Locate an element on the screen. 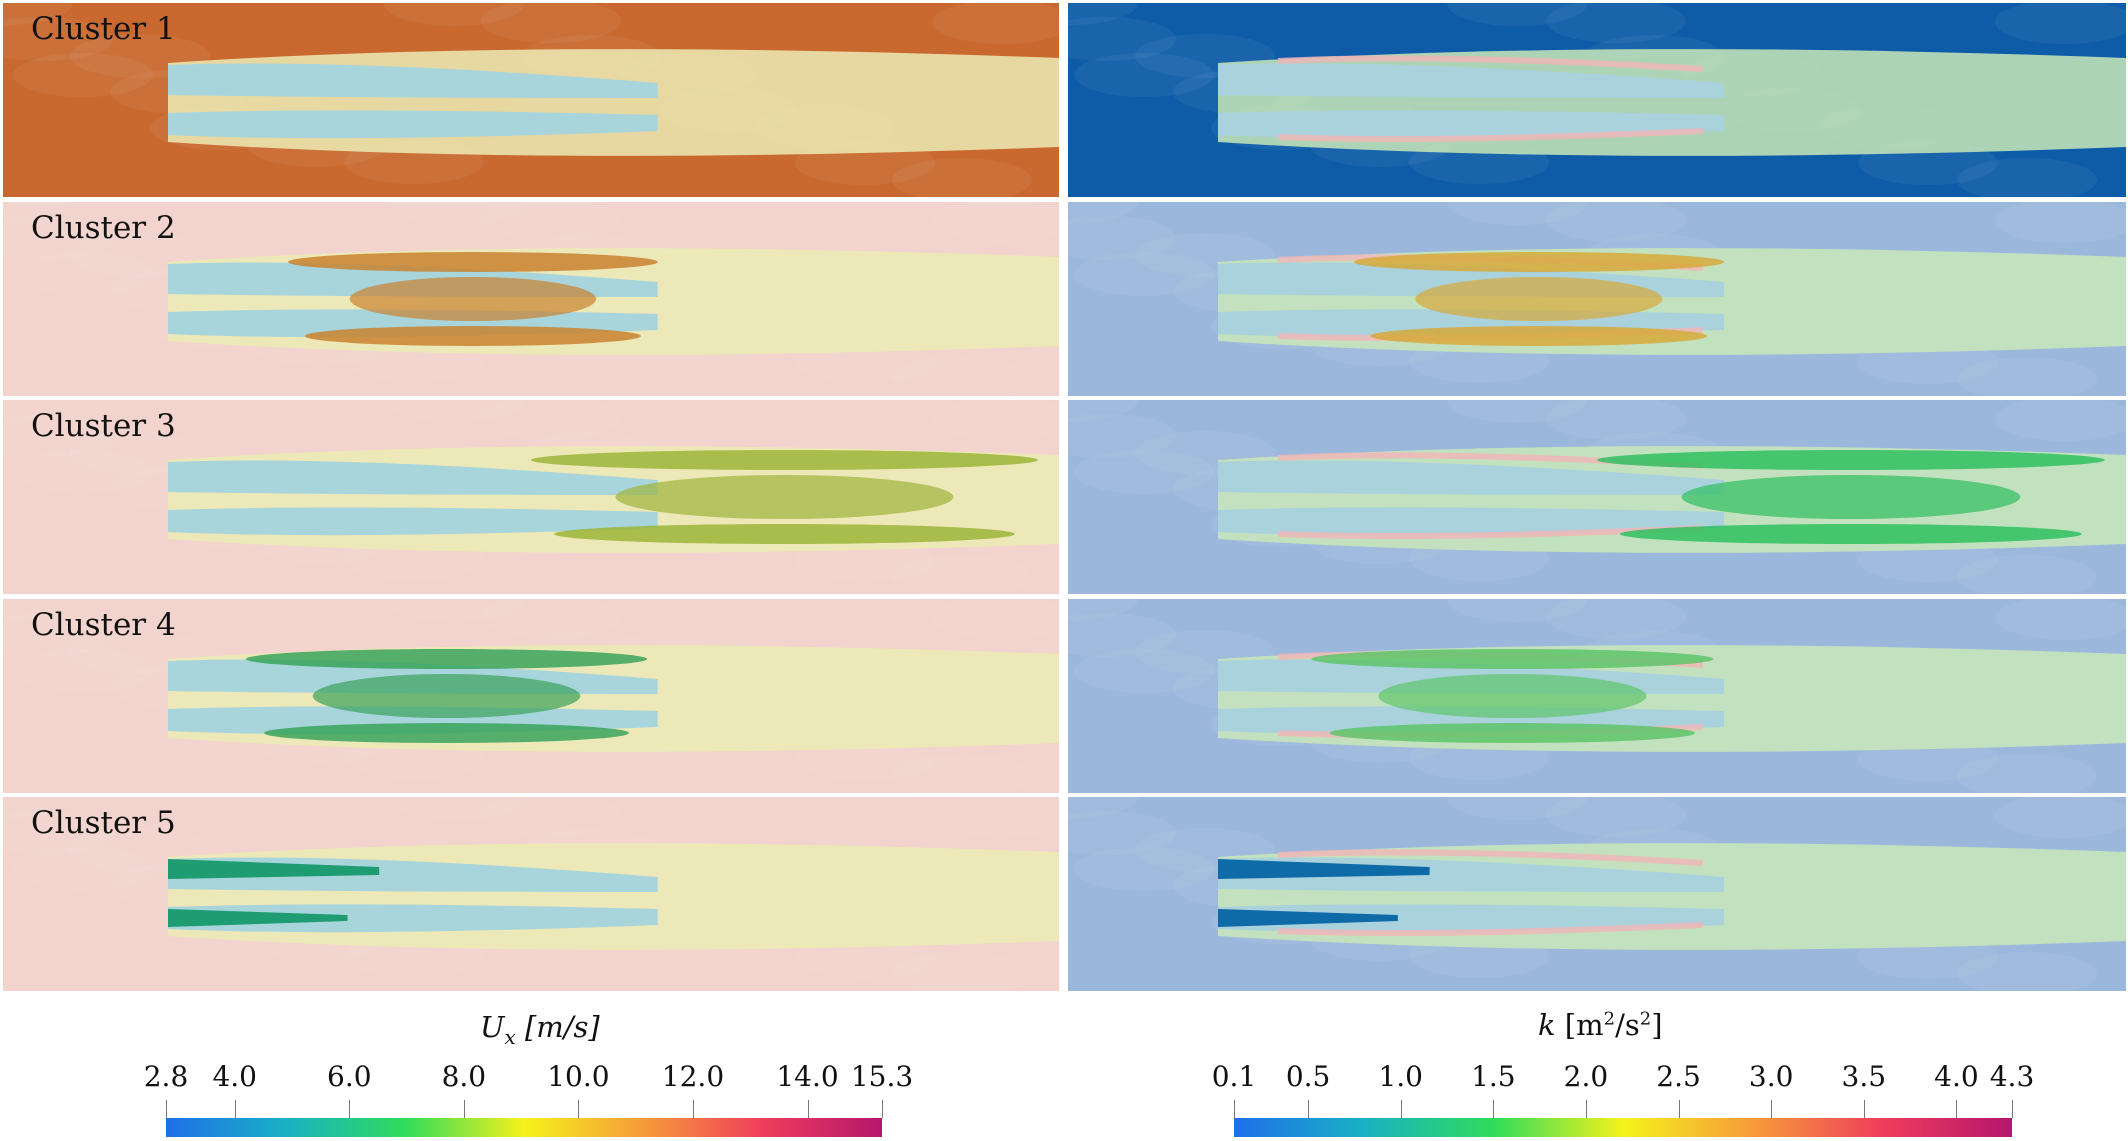 The image size is (2128, 1141). colorbar-tick-label: 14.0 is located at coordinates (807, 1076).